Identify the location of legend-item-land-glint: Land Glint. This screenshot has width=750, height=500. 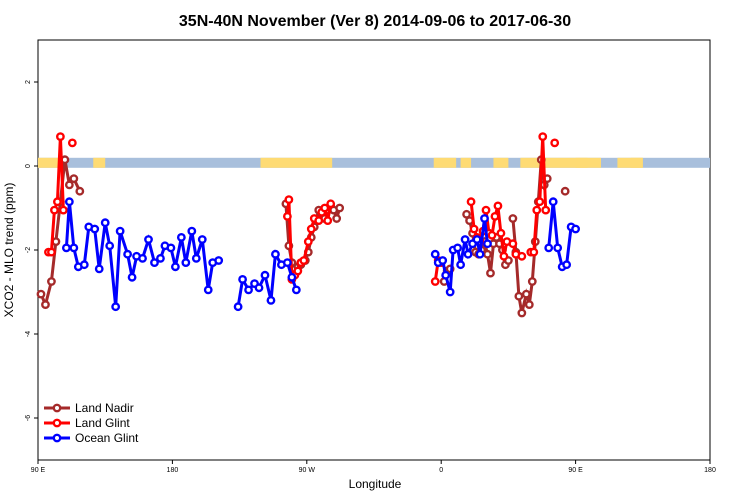
(87, 423).